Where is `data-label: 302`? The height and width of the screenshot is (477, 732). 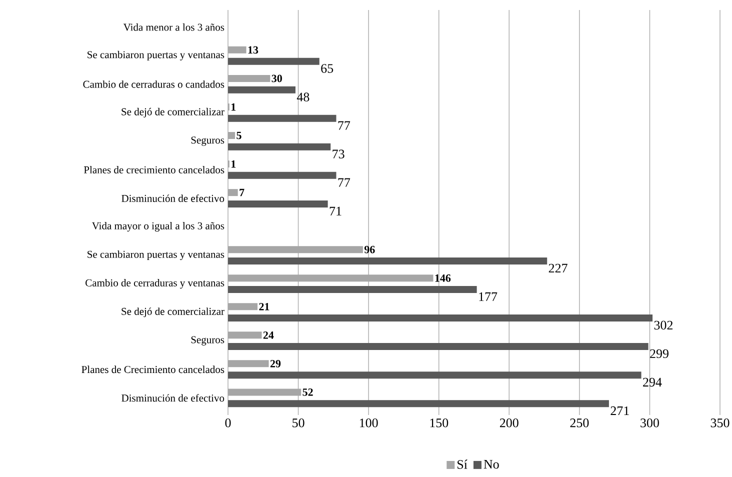
data-label: 302 is located at coordinates (663, 325).